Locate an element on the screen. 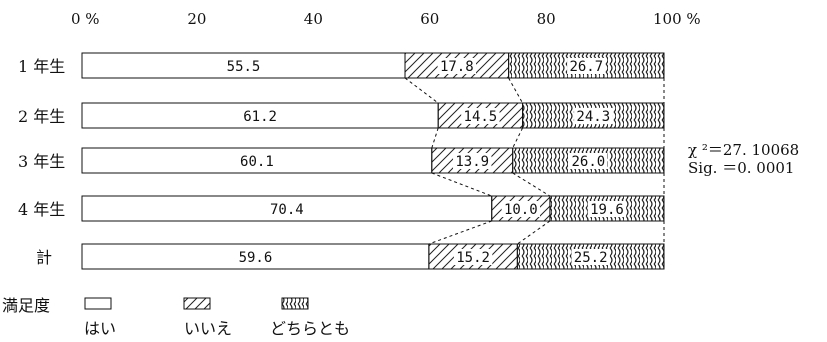  significance-text: Sig. ＝0. 0001 is located at coordinates (741, 168).